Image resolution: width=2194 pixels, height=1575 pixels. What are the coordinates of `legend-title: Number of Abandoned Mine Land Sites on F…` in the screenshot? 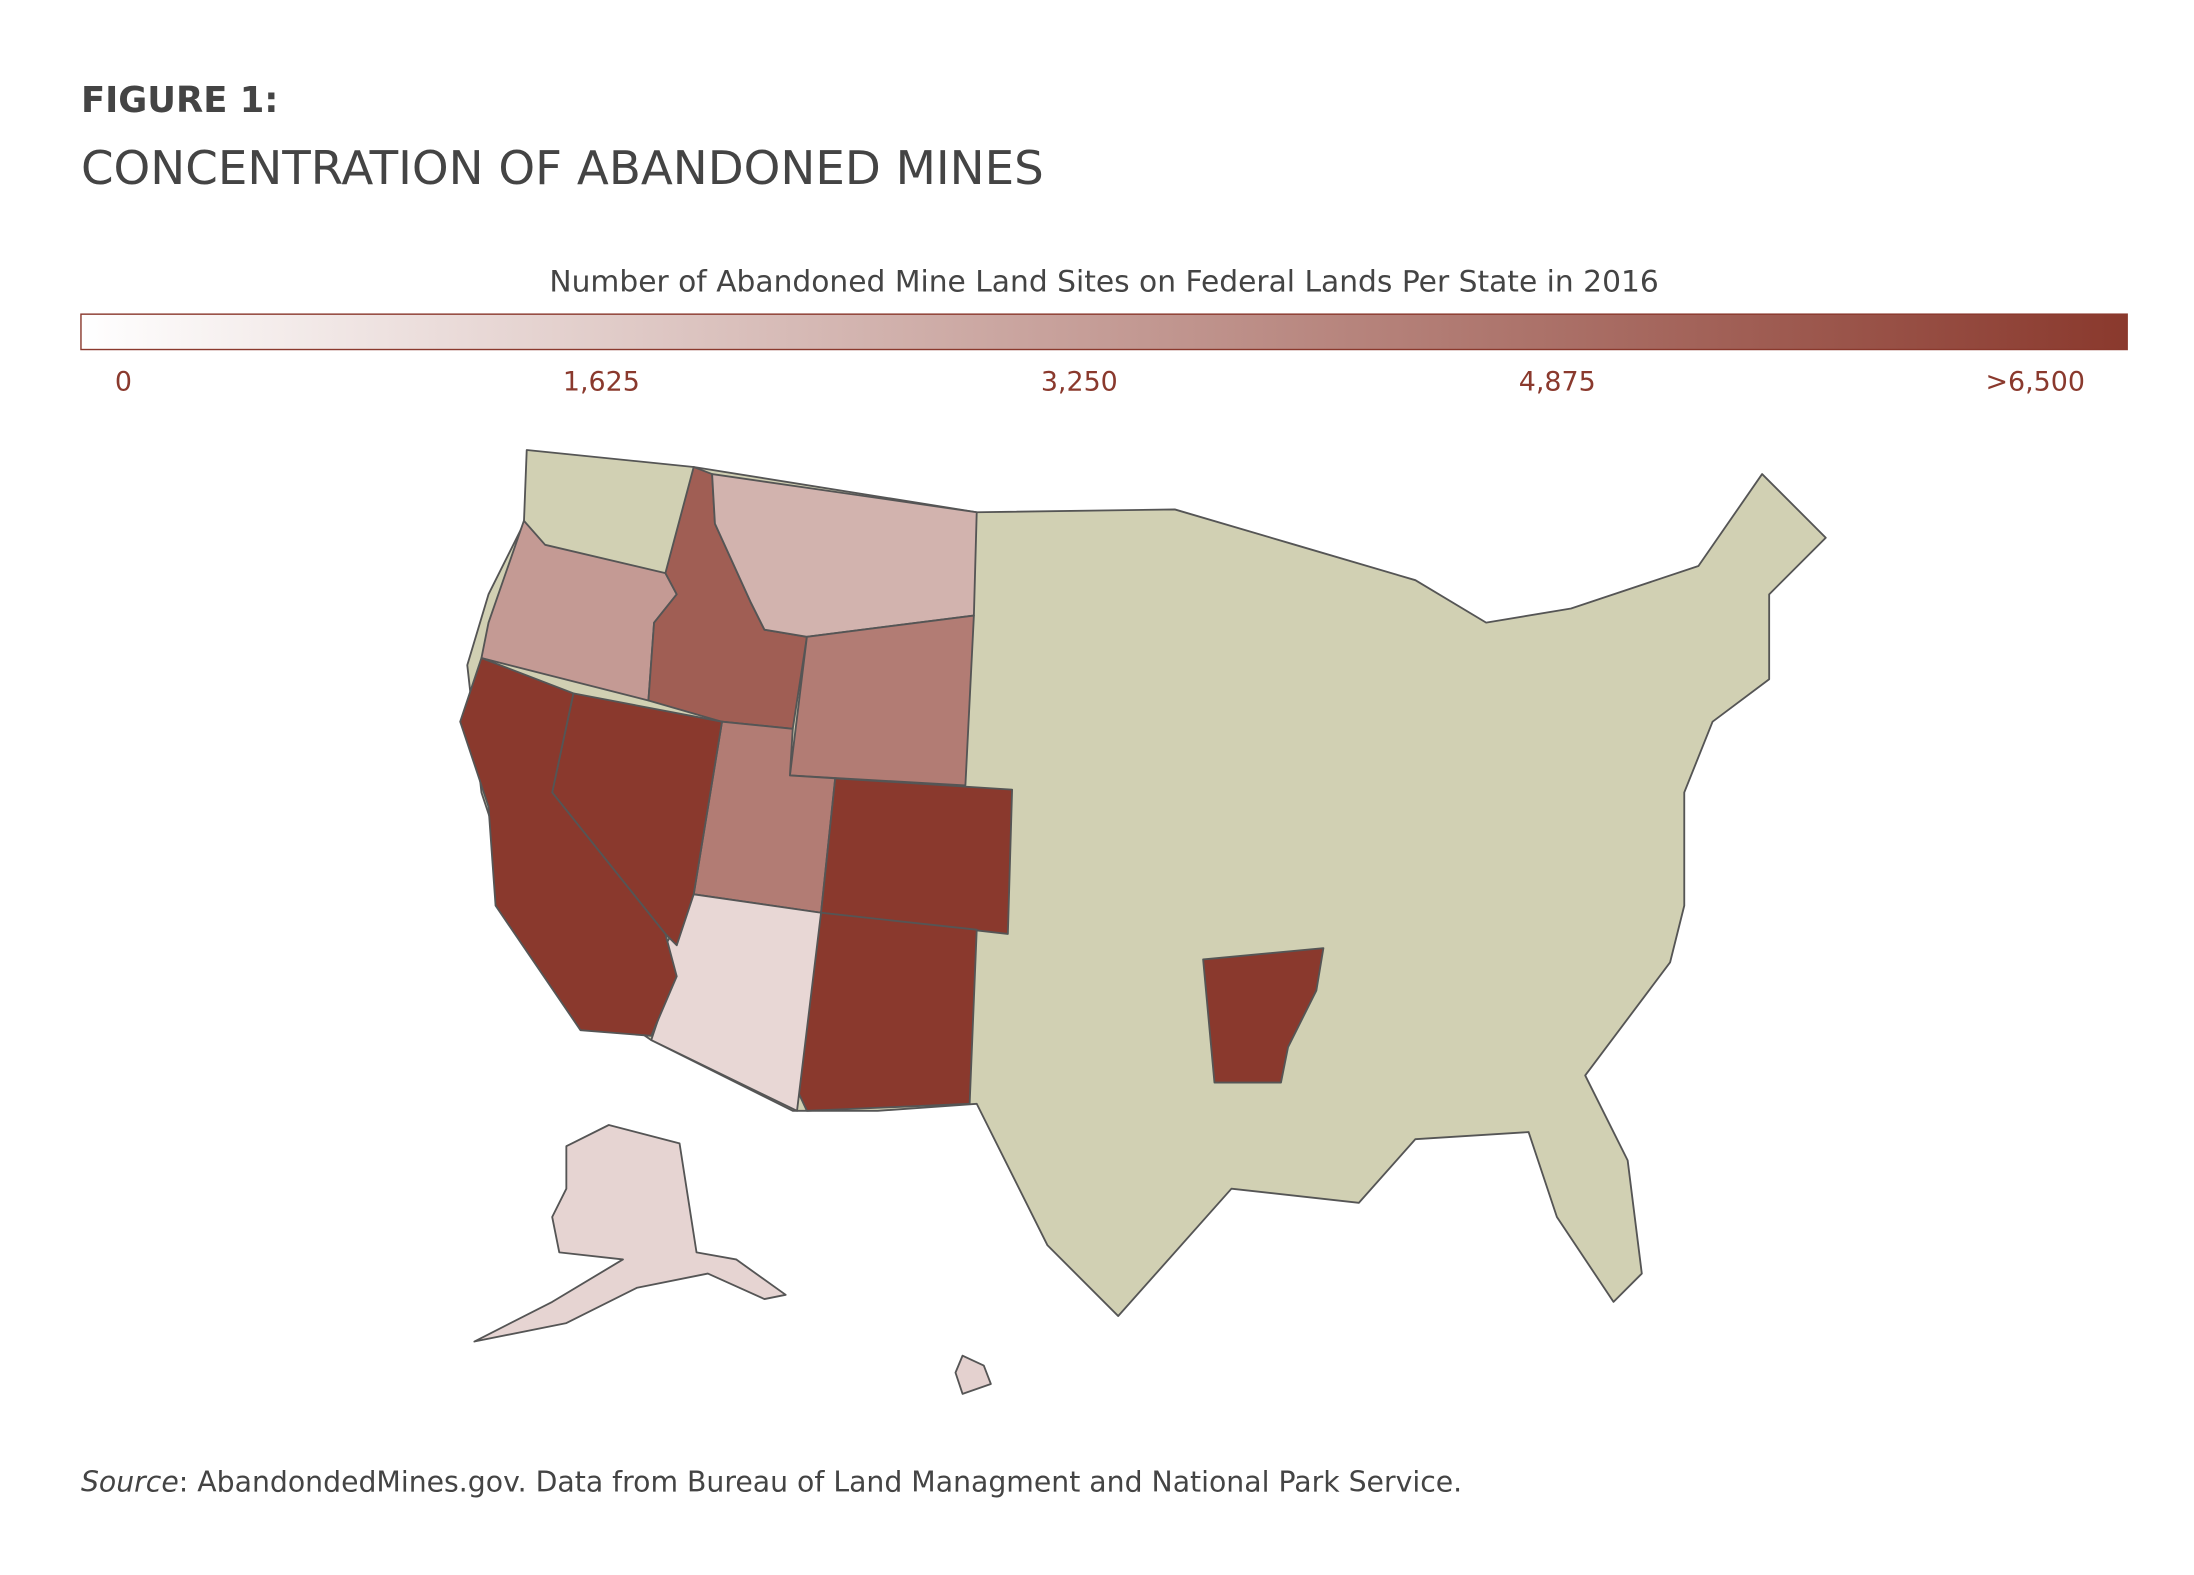 It's located at (1103, 282).